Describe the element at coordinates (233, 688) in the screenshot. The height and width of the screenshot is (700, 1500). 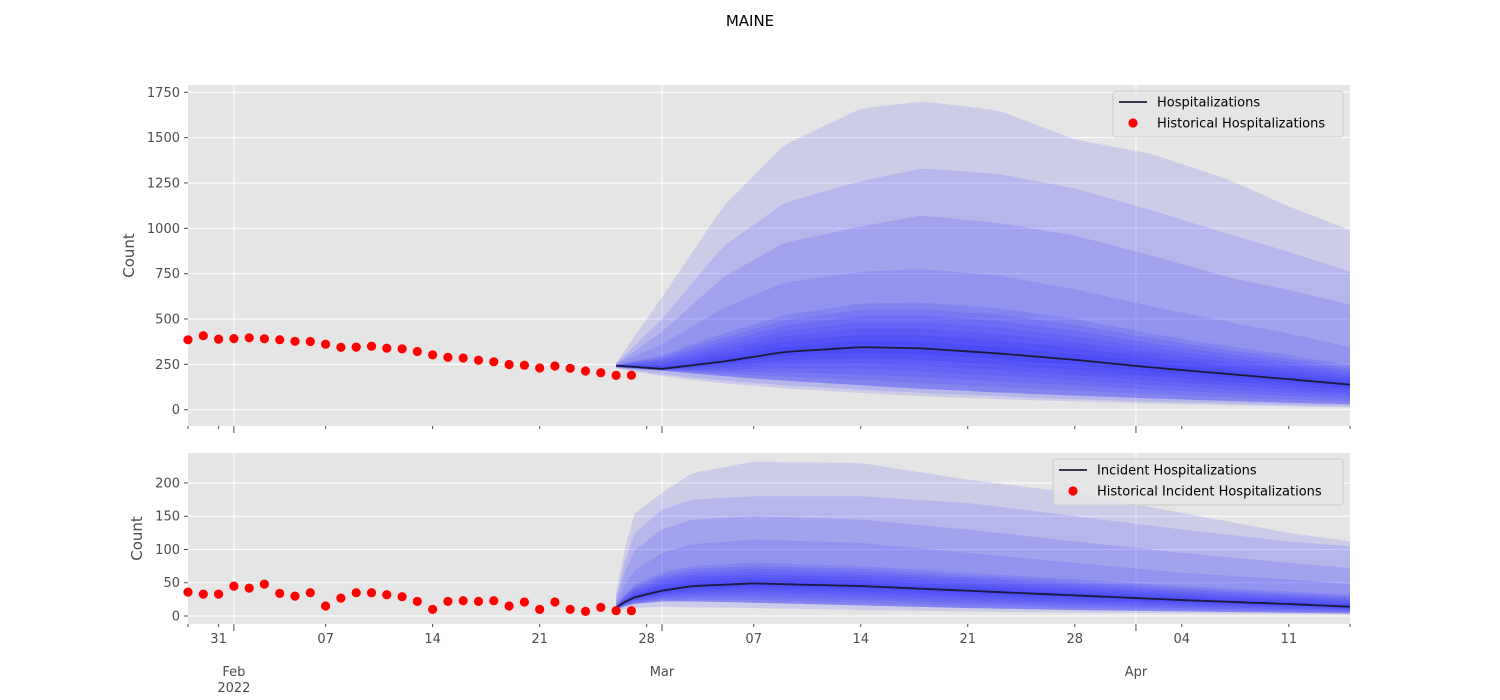
I see `x-year-label: 2022` at that location.